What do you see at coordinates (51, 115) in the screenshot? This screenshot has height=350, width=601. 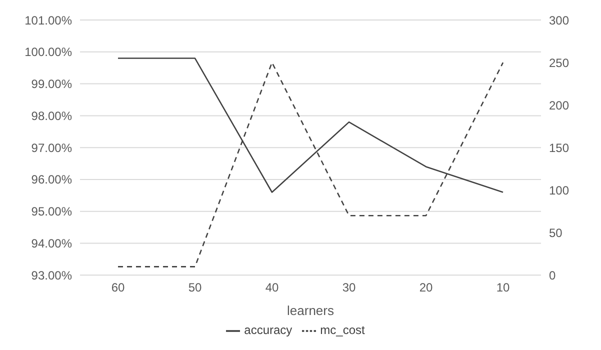 I see `y-tick-label: 98.00%` at bounding box center [51, 115].